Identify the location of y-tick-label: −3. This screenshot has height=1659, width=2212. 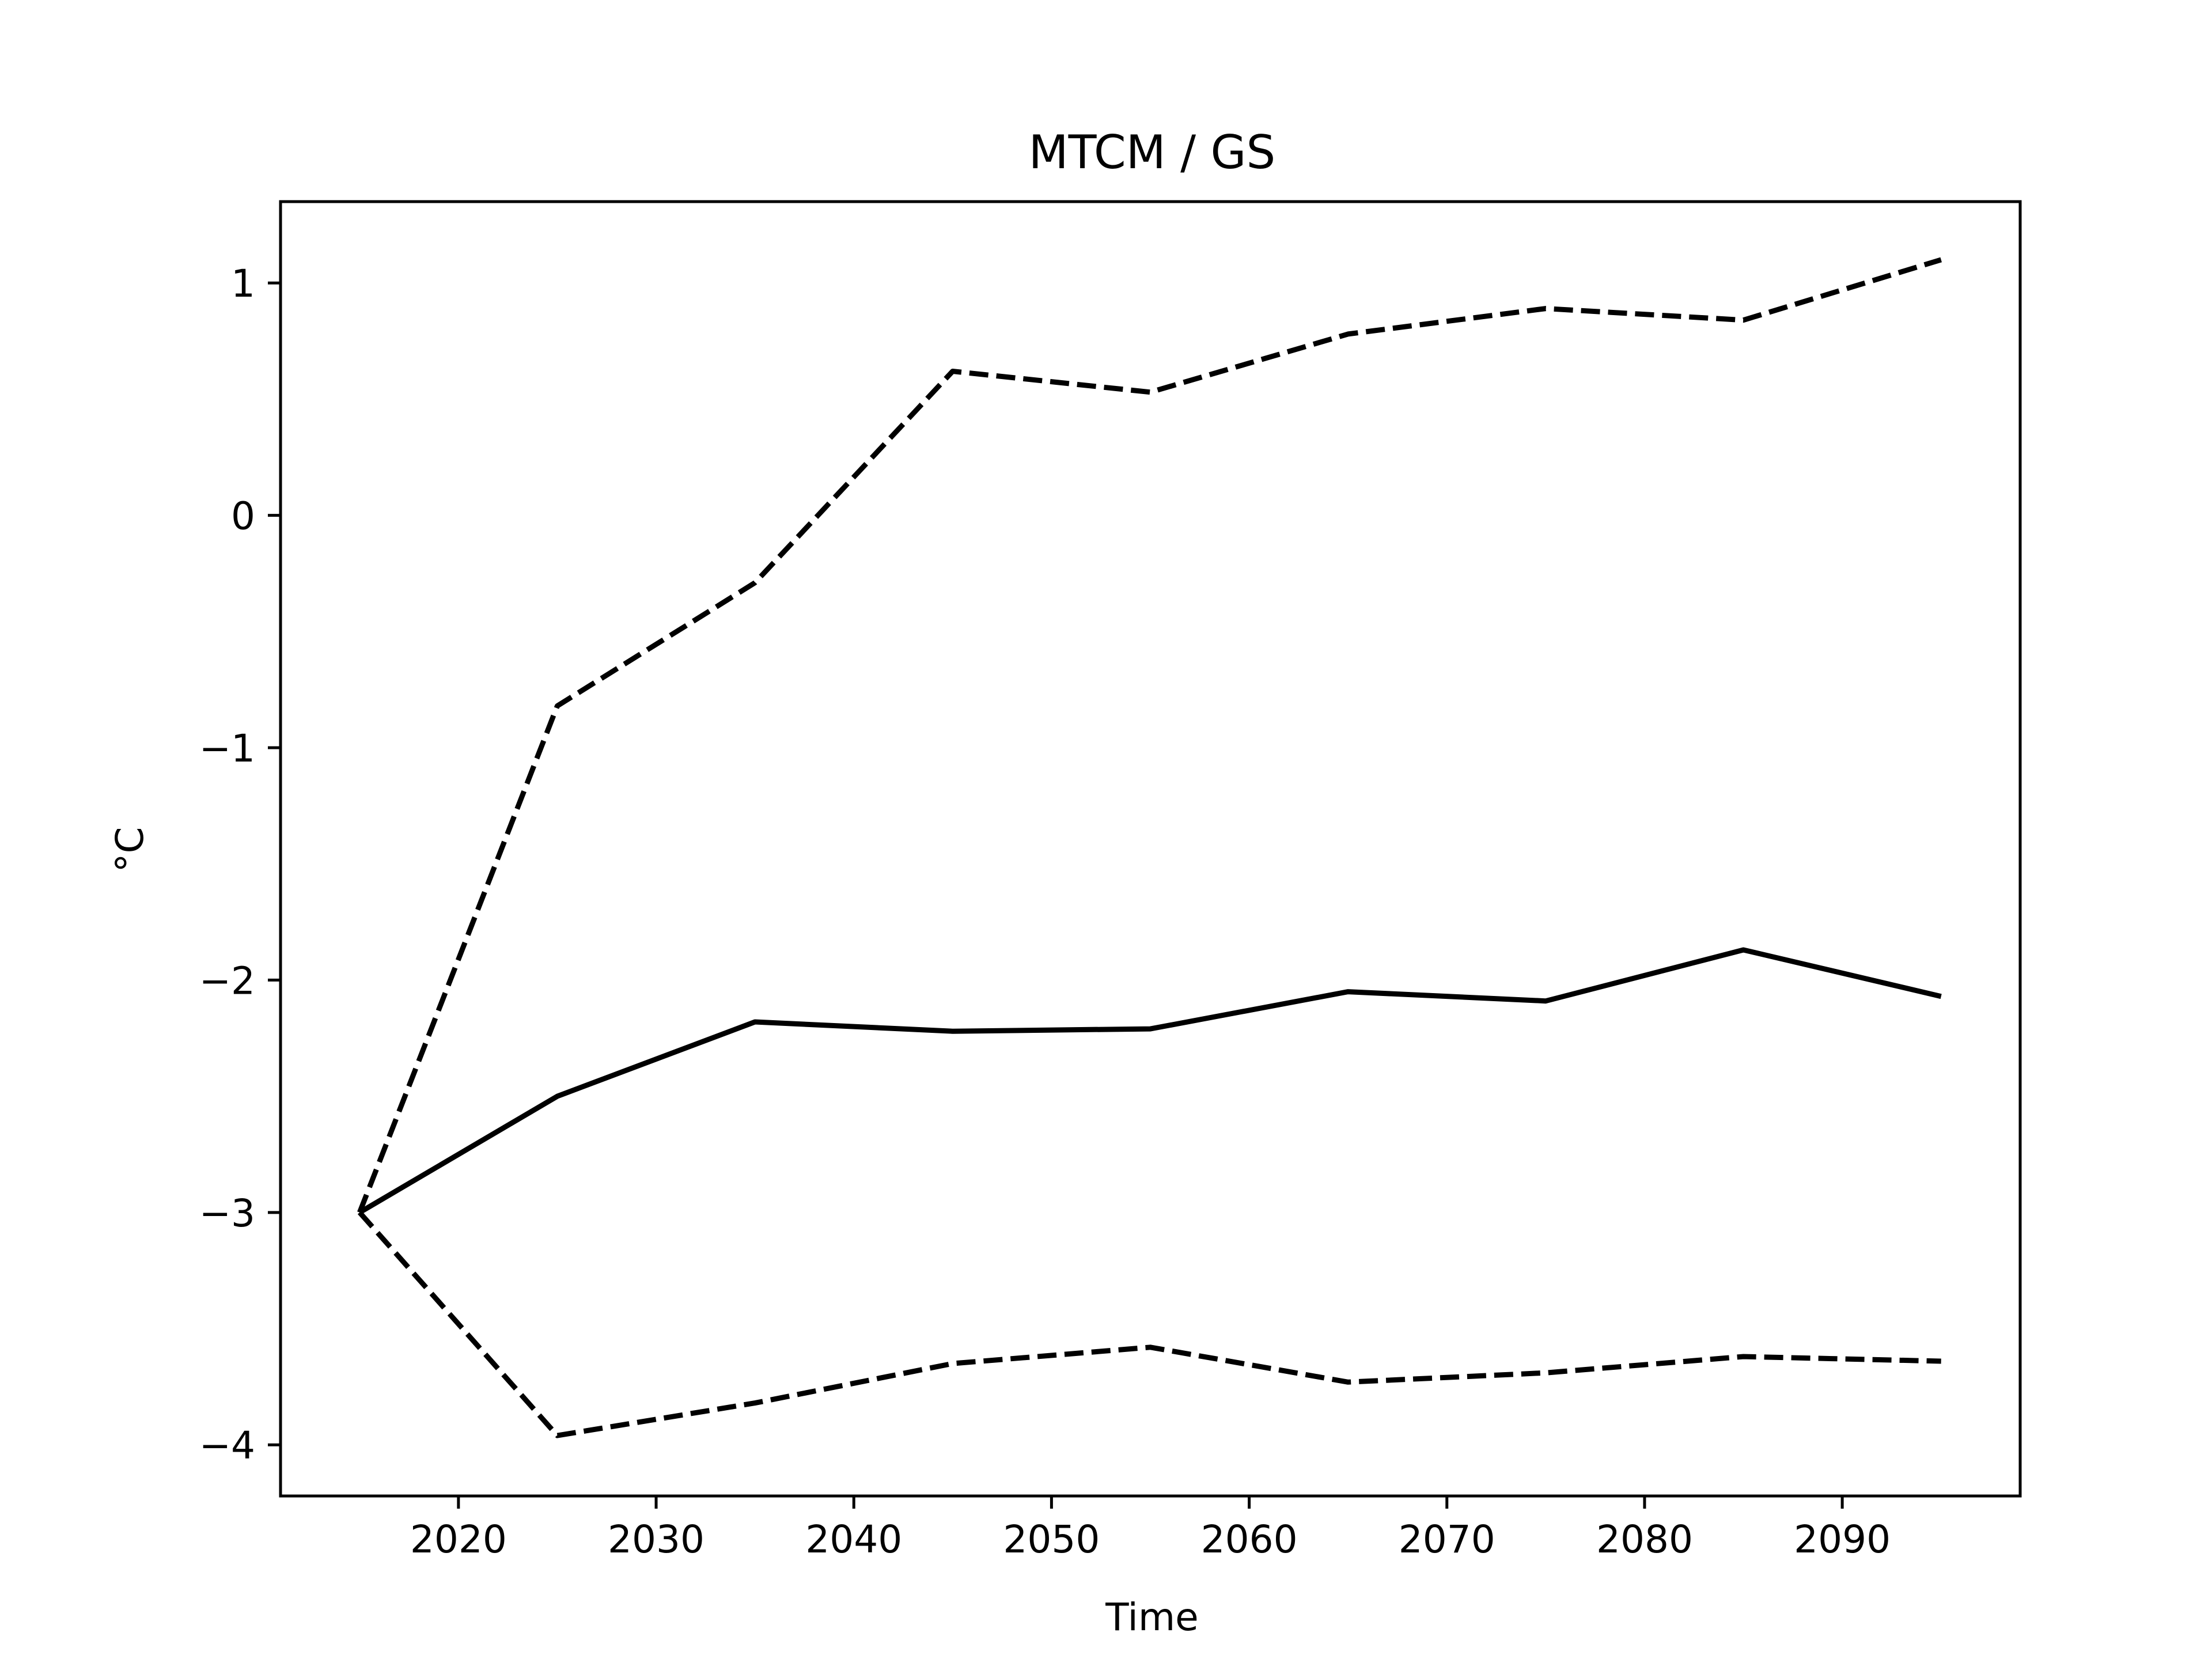
(227, 1213).